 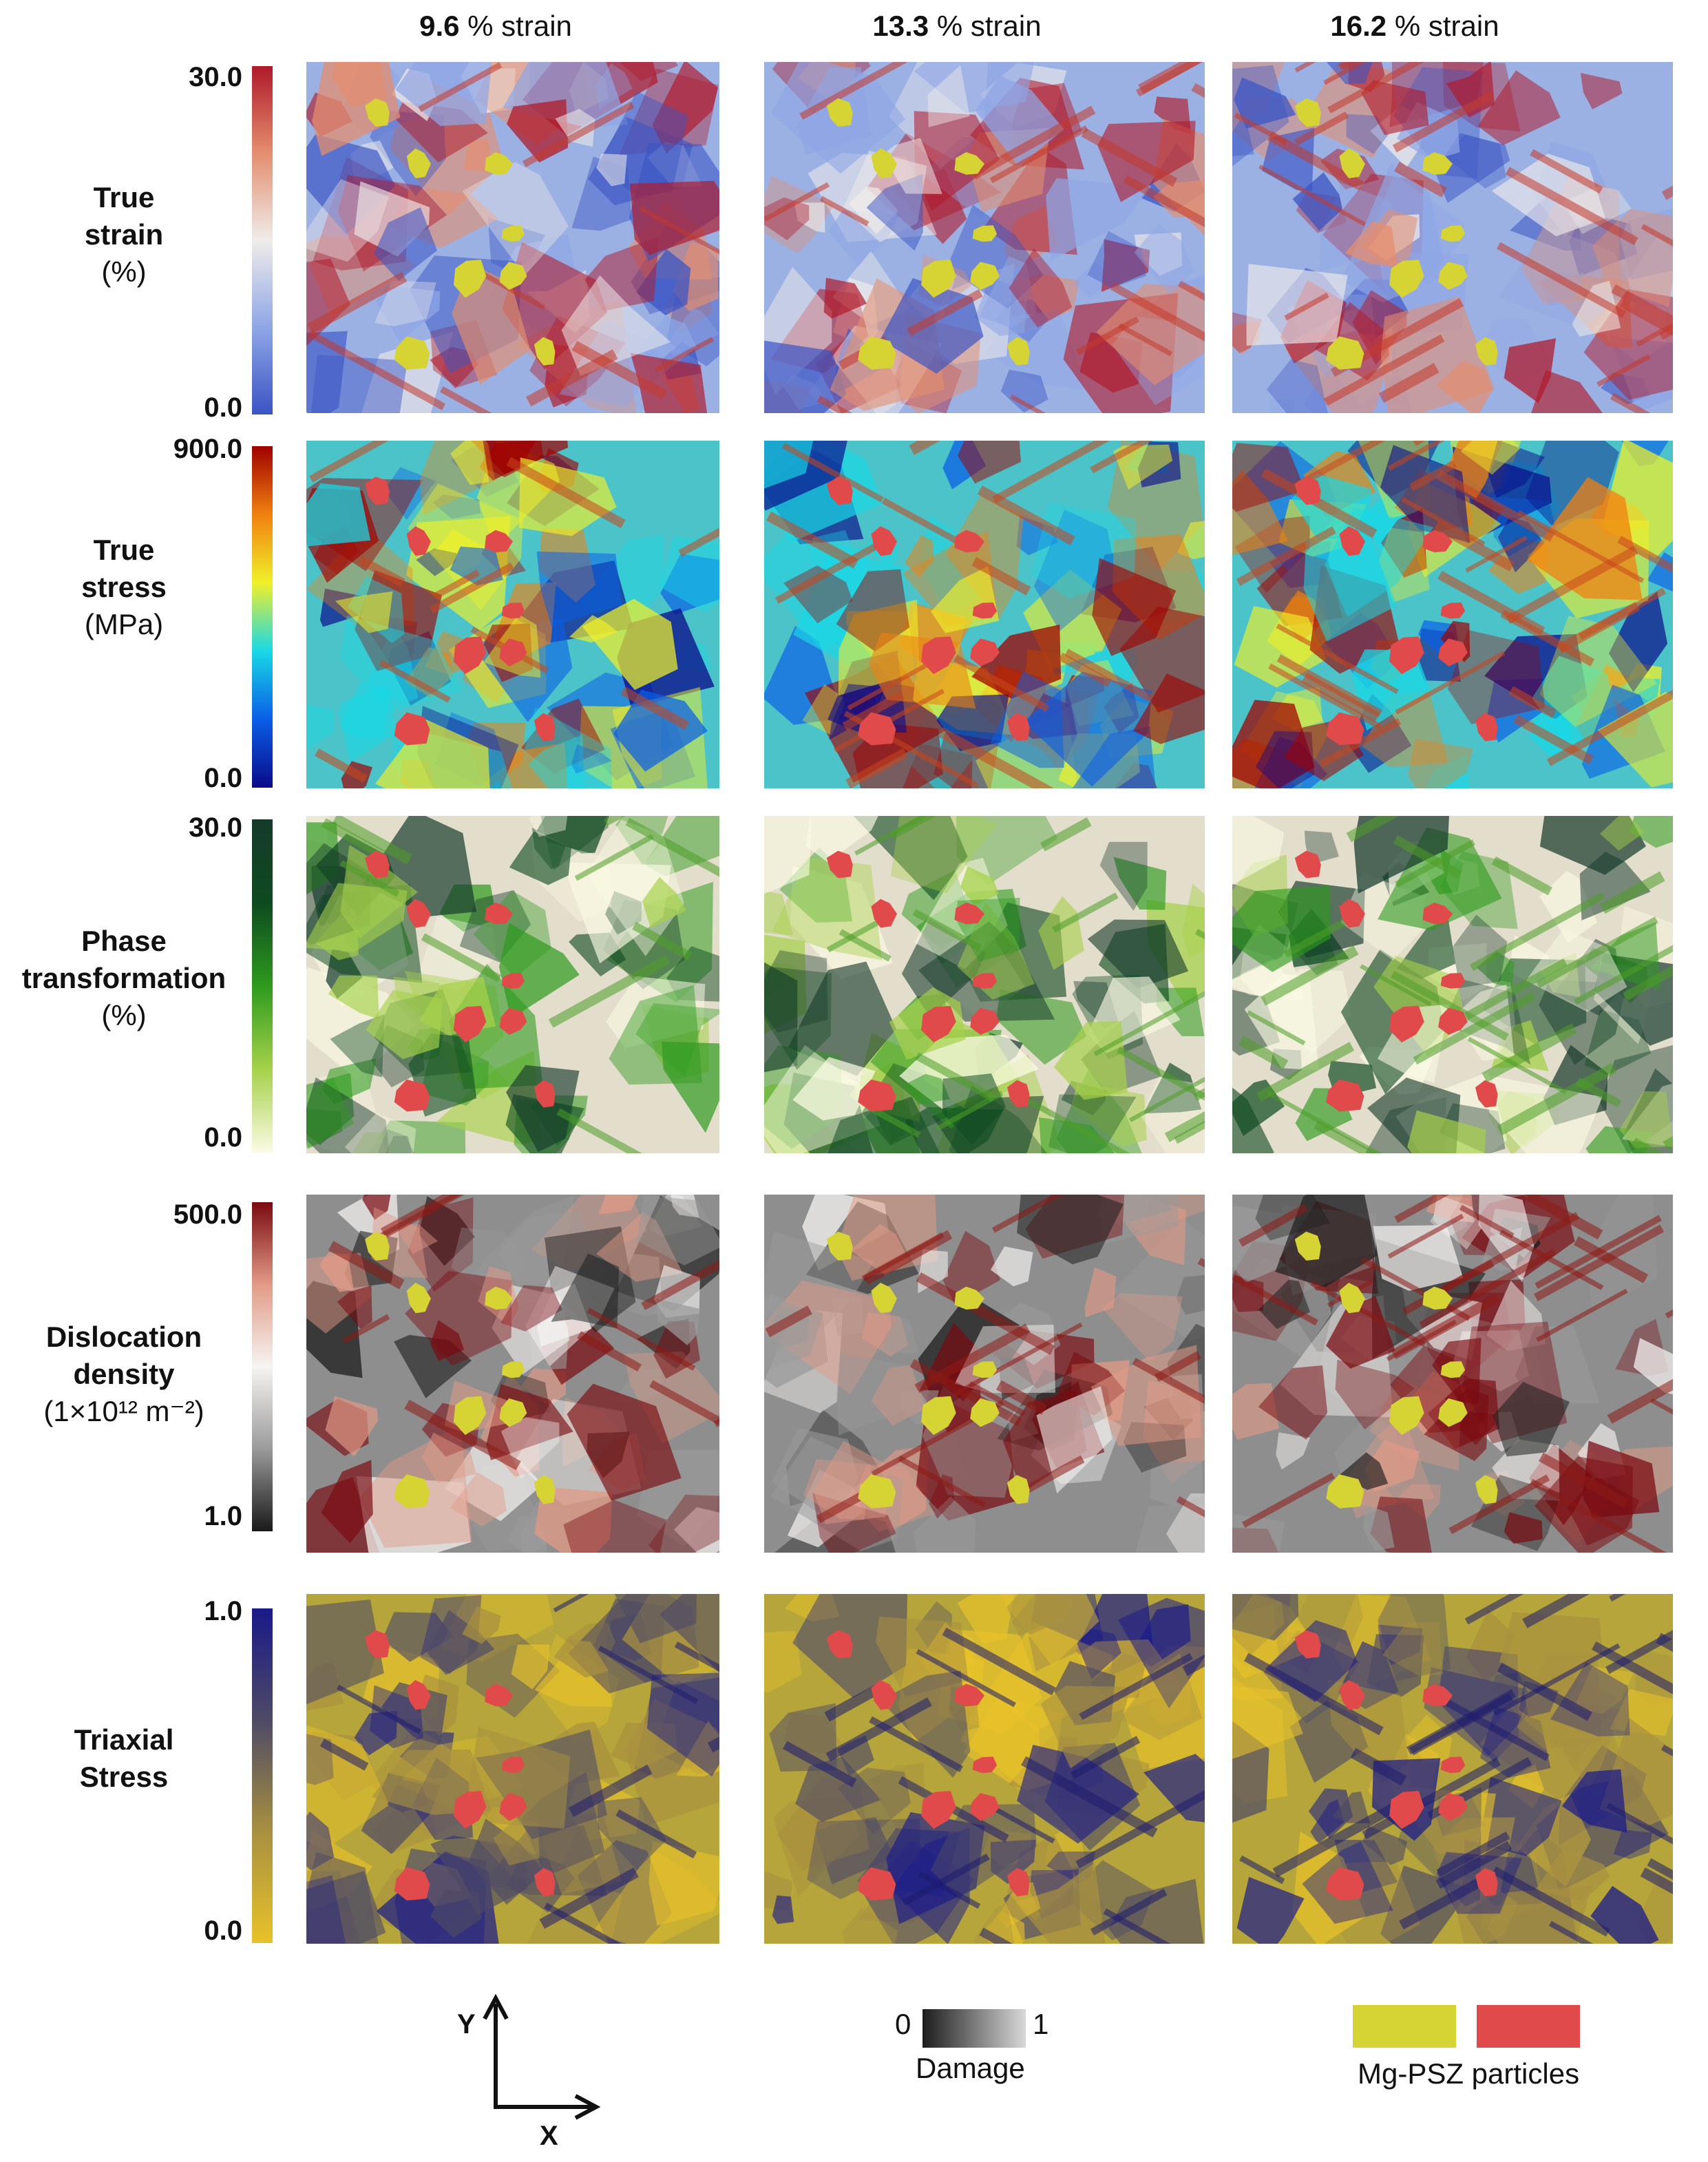 I want to click on row-title-true-strain: True strain (%), so click(x=124, y=235).